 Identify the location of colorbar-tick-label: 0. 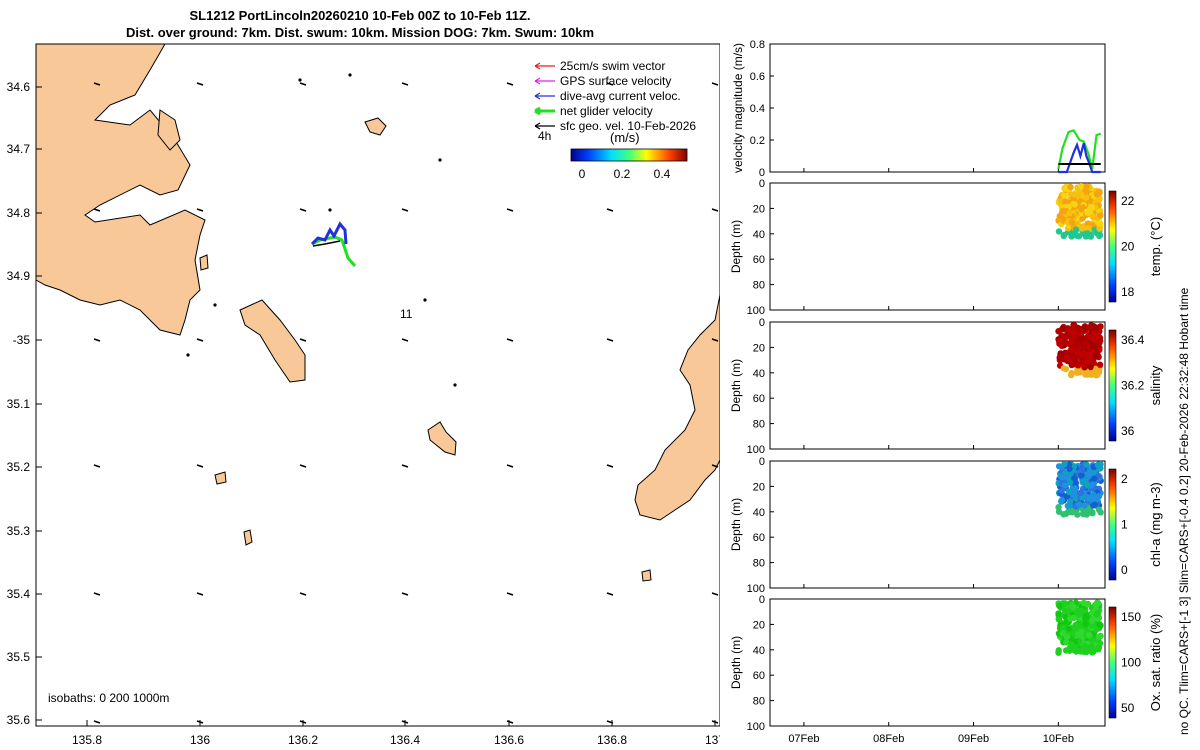
(582, 174).